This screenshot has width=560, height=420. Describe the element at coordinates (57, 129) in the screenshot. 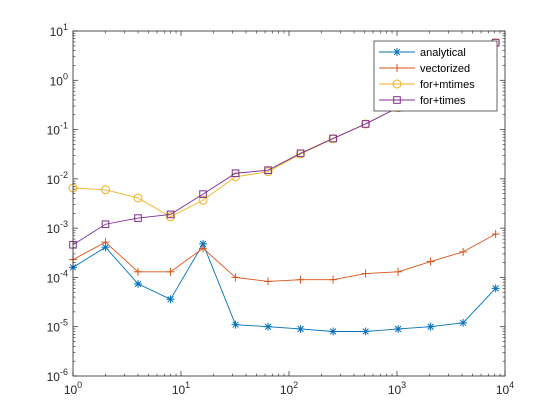

I see `y-tick-label: 10⁻¹` at that location.